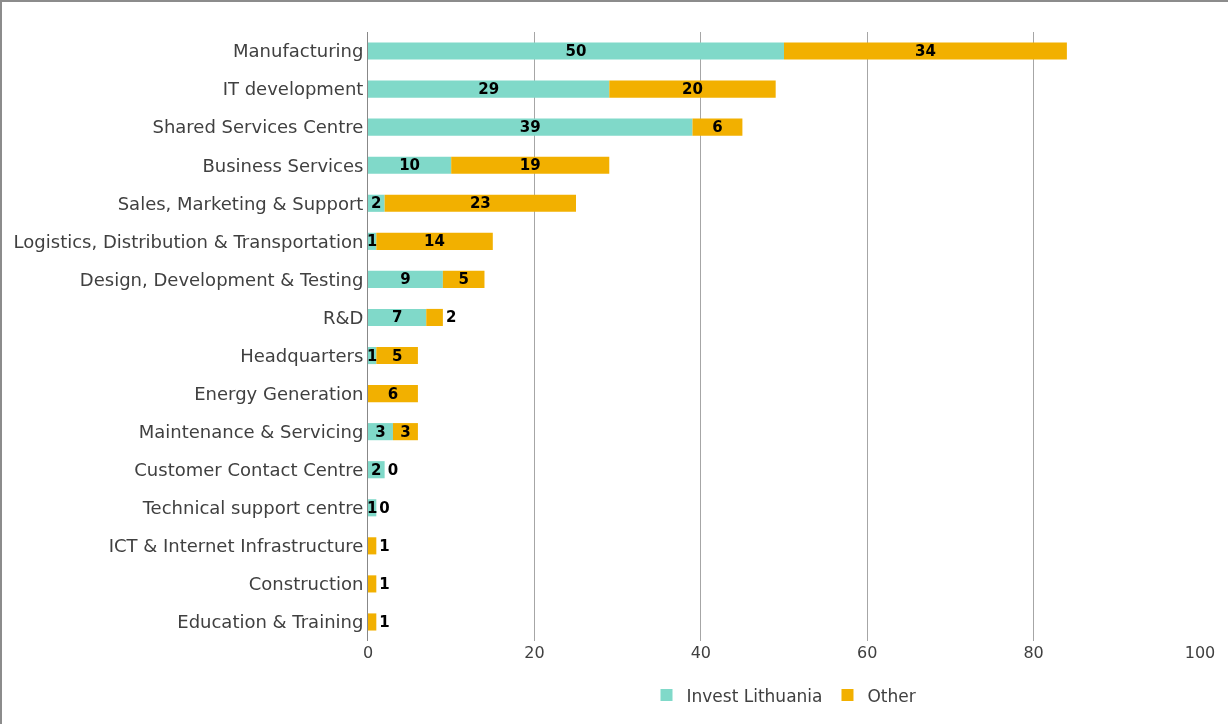  What do you see at coordinates (240, 203) in the screenshot?
I see `y-tick-label: Sales, Marketing & Support` at bounding box center [240, 203].